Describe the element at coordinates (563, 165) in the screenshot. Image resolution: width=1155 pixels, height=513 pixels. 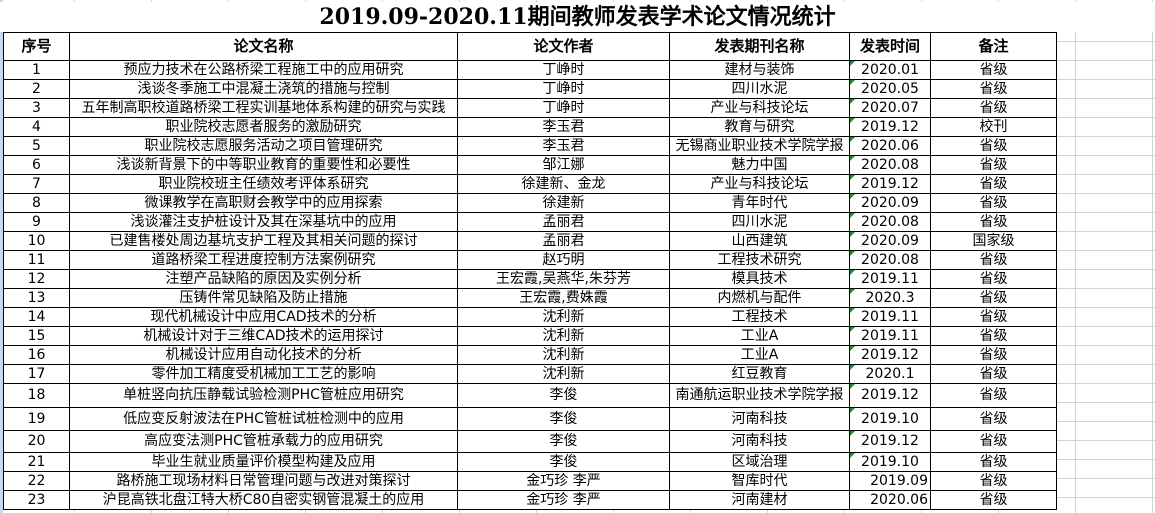
I see `cell-author: 邹江娜` at that location.